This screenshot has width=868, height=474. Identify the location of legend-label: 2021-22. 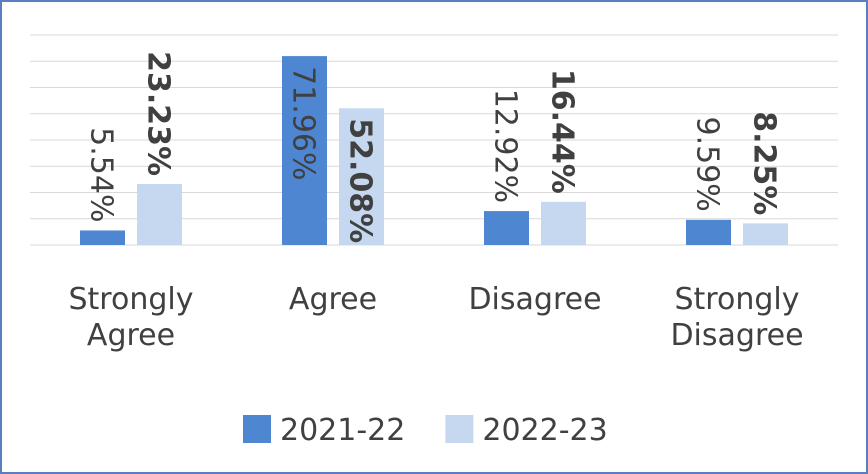
(342, 430).